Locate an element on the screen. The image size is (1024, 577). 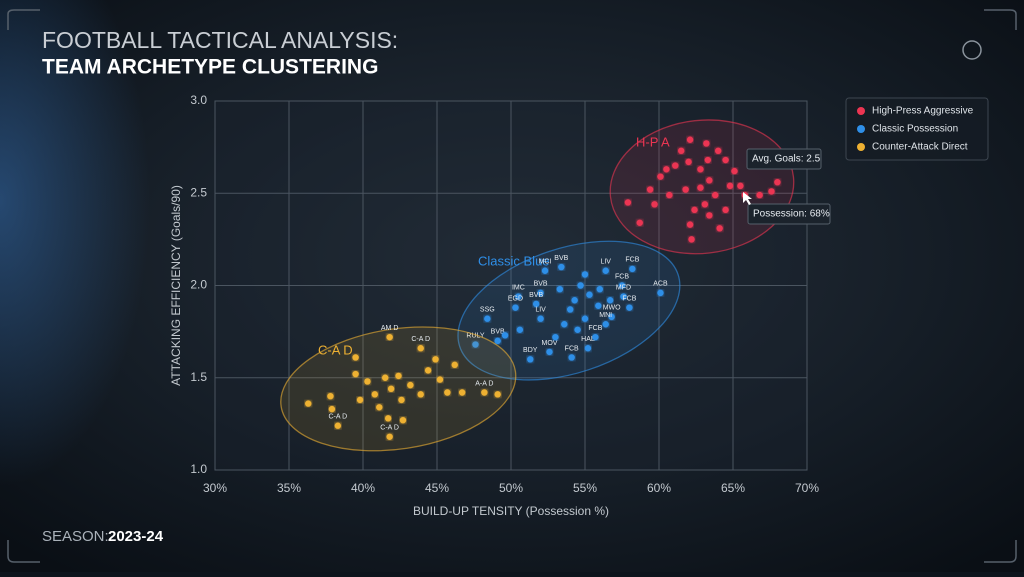
tooltip-box is located at coordinates (789, 214).